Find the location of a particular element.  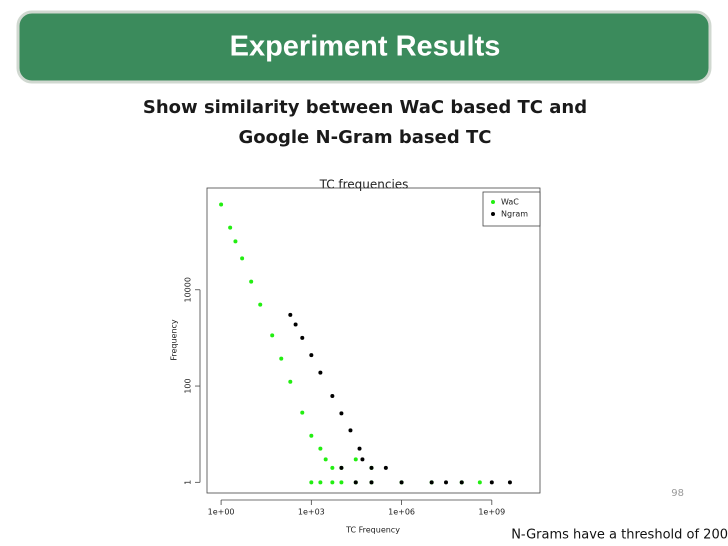

subtitle-line: Show similarity between WaC based TC and is located at coordinates (365, 107).